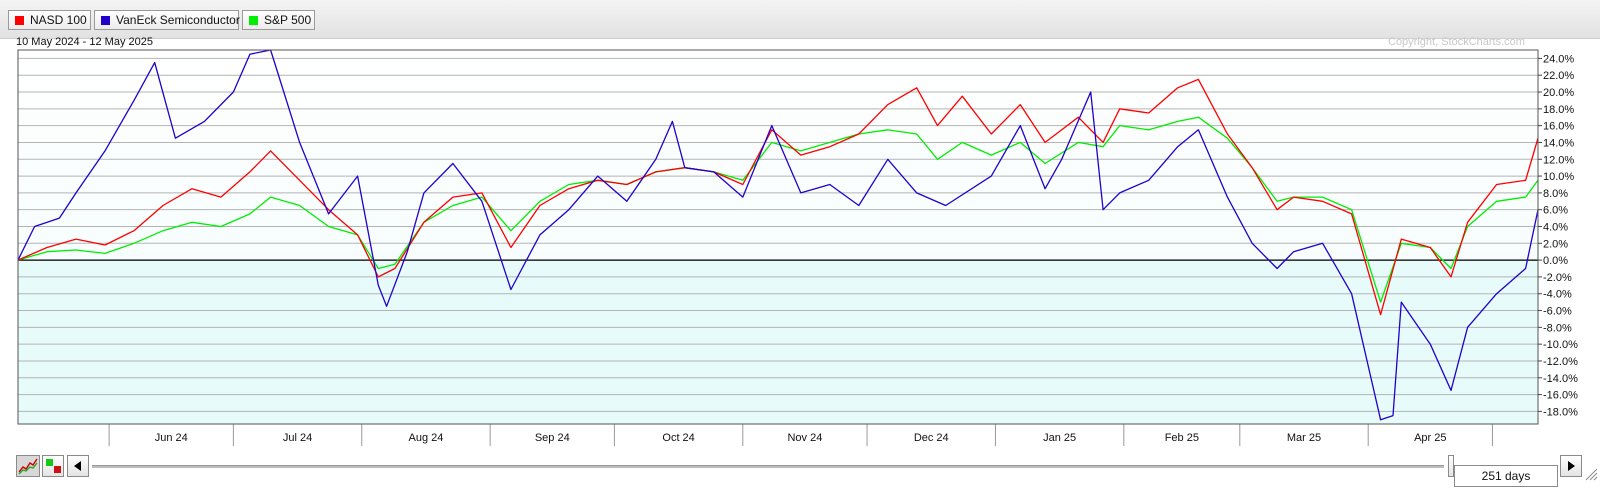 The image size is (1600, 494). What do you see at coordinates (1555, 261) in the screenshot?
I see `y-tick-label: 0.0%` at bounding box center [1555, 261].